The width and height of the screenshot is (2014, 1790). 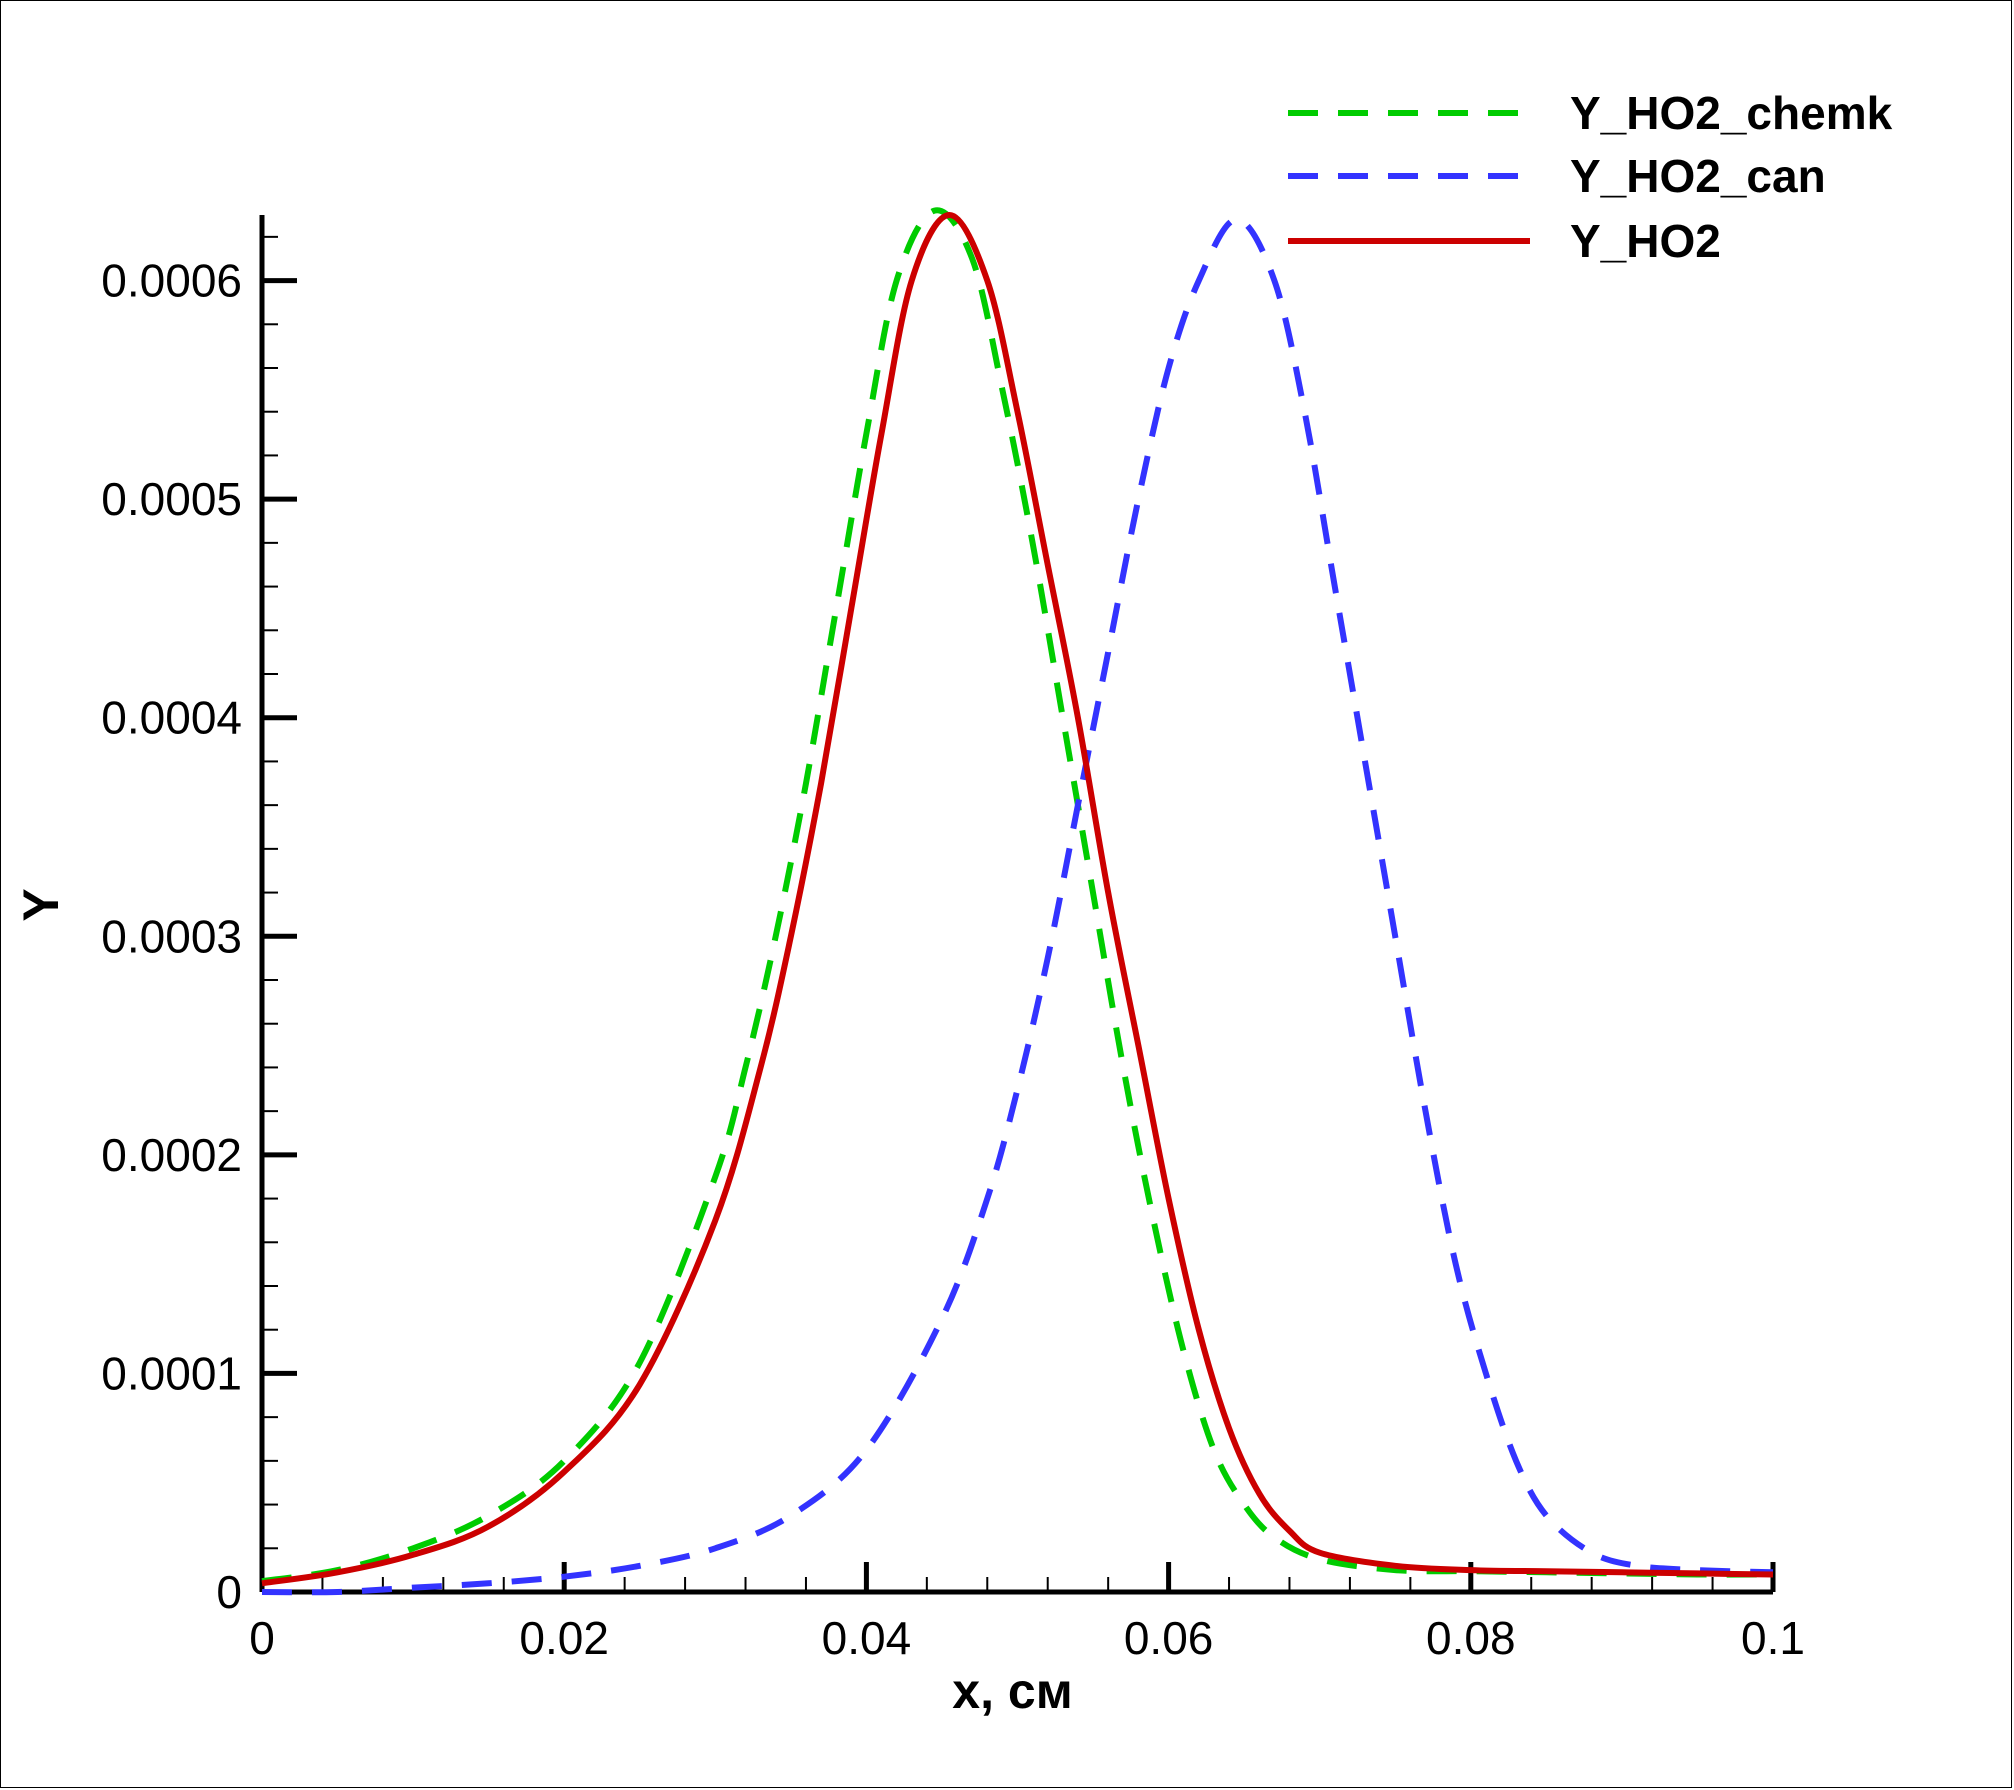 I want to click on legend-label-y-ho2-can: Y_HO2_can, so click(x=1698, y=176).